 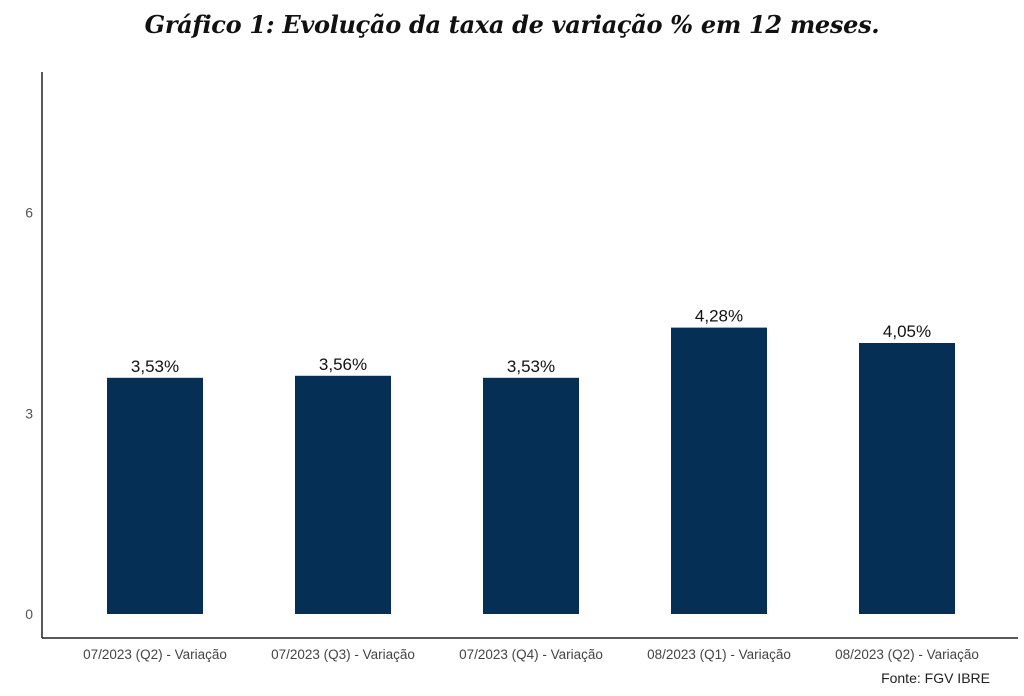 I want to click on x-tick-label: 08/2023 (Q1) - Variação, so click(x=719, y=654).